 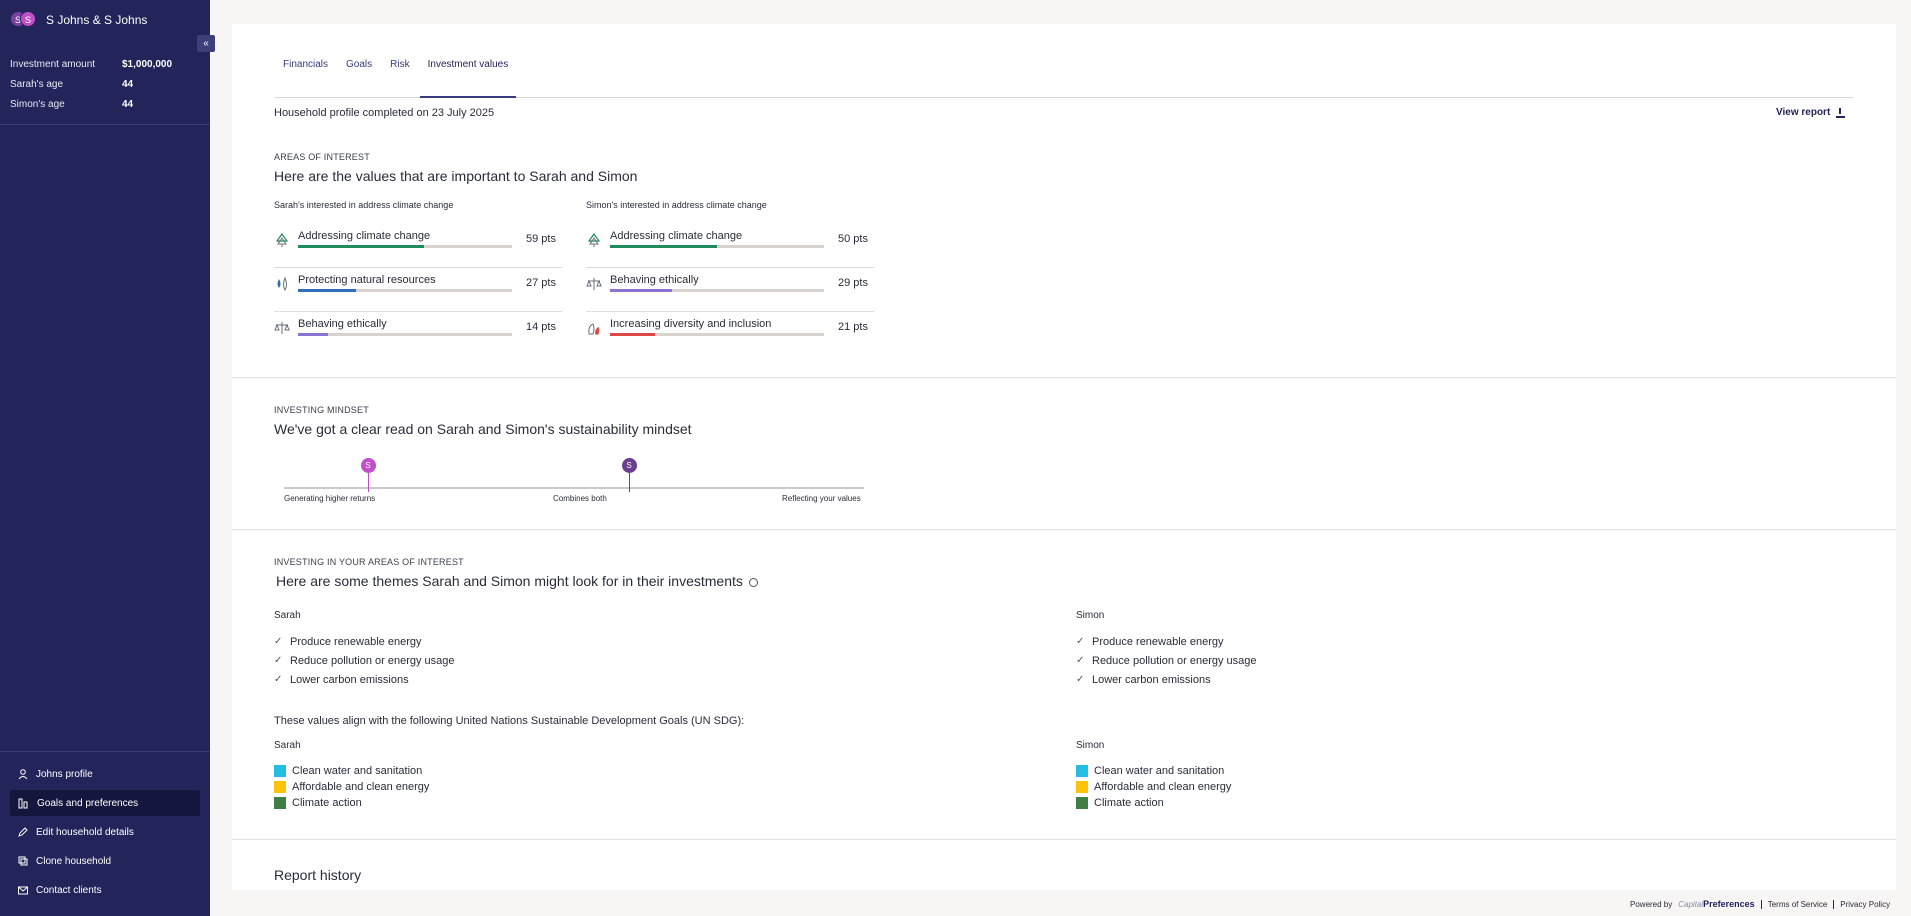 I want to click on info-icon, so click(x=753, y=582).